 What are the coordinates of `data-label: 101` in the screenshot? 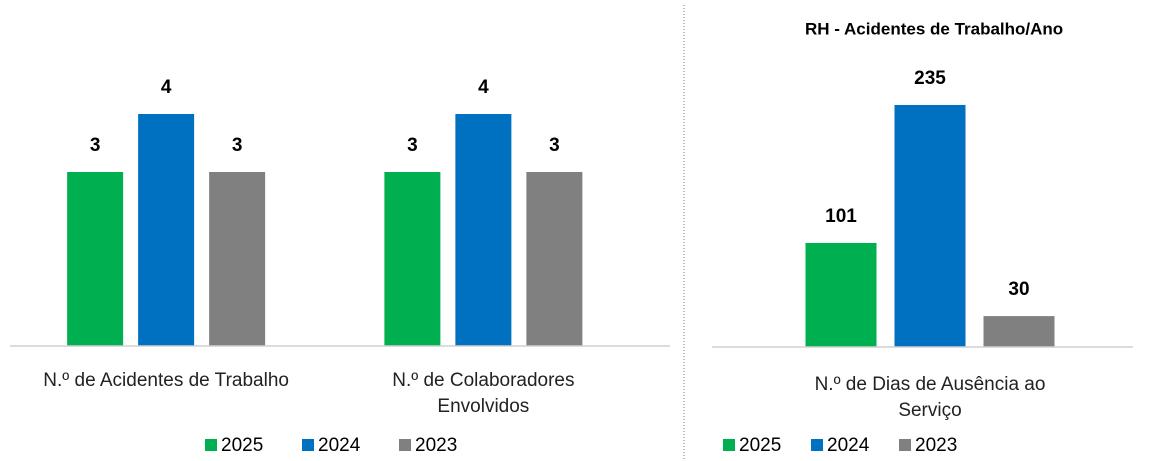 It's located at (841, 216).